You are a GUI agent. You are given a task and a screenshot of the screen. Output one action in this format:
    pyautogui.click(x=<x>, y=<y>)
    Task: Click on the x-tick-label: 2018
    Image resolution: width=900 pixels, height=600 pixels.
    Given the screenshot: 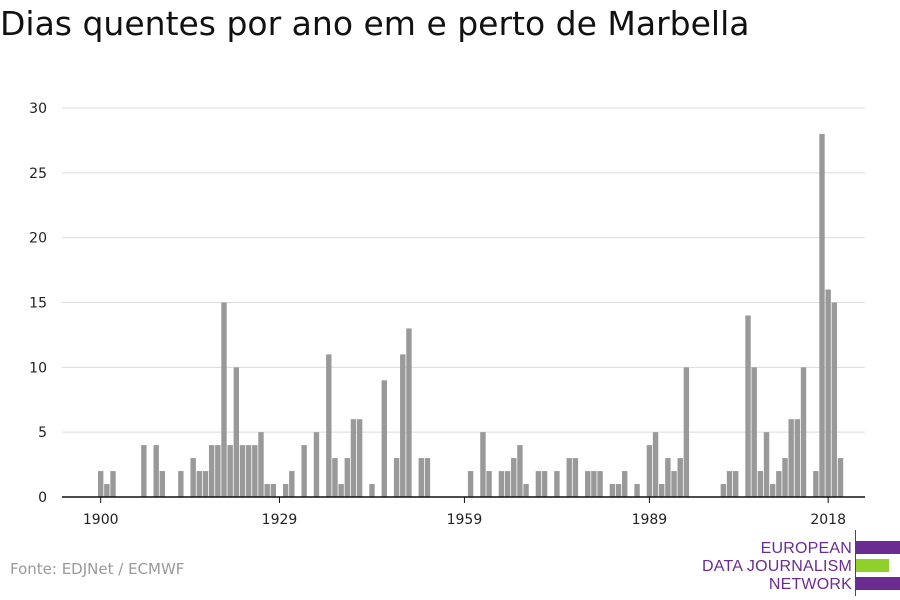 What is the action you would take?
    pyautogui.click(x=828, y=520)
    